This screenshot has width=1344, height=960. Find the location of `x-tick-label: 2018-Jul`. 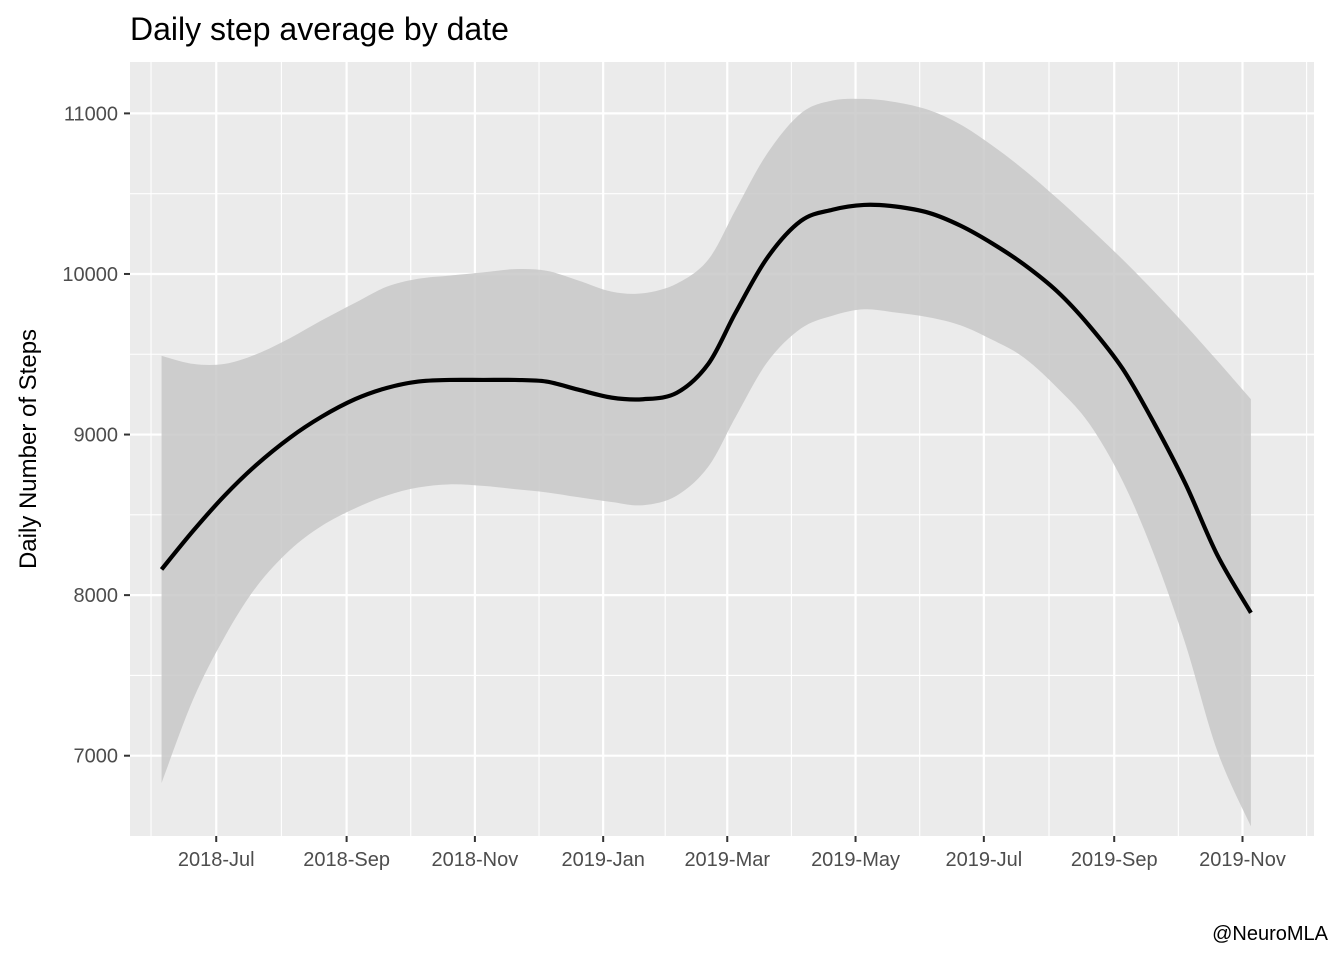

x-tick-label: 2018-Jul is located at coordinates (216, 860).